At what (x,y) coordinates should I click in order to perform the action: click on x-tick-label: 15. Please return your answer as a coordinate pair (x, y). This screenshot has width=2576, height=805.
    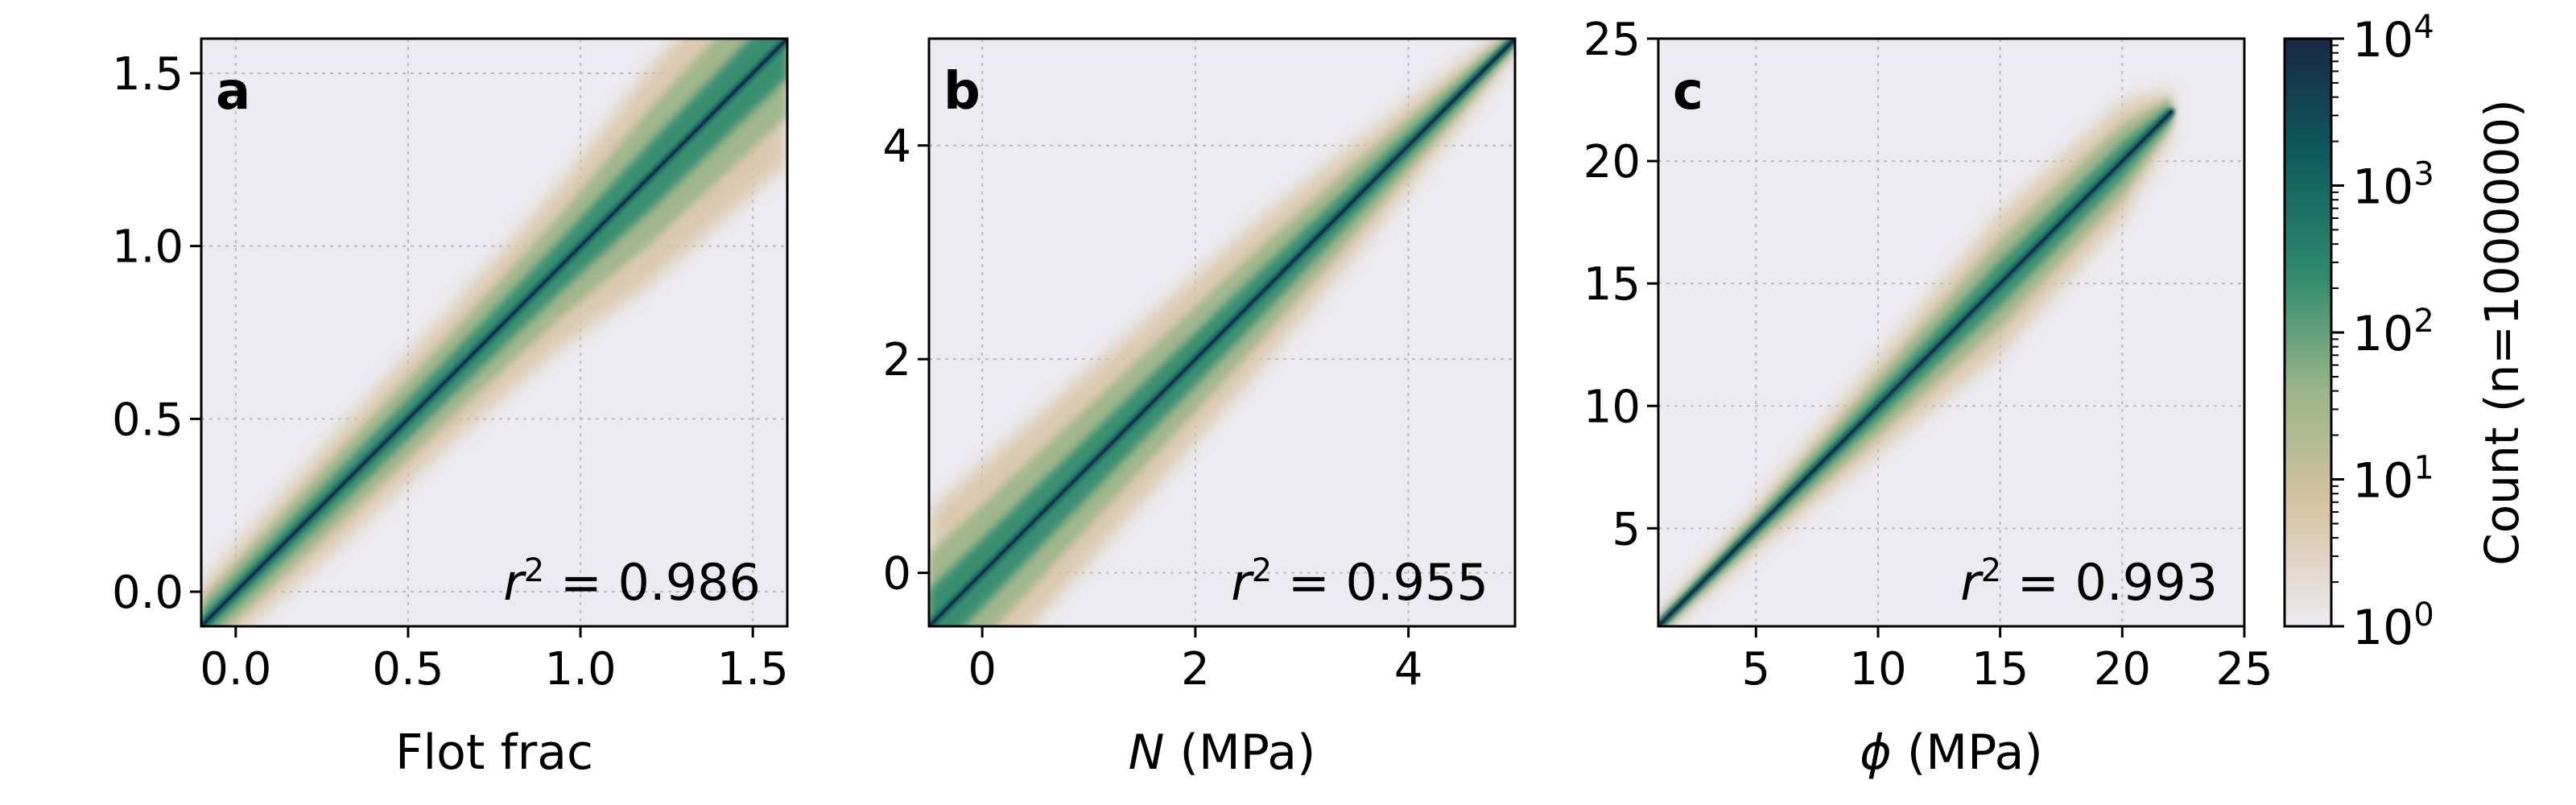
    Looking at the image, I should click on (2000, 669).